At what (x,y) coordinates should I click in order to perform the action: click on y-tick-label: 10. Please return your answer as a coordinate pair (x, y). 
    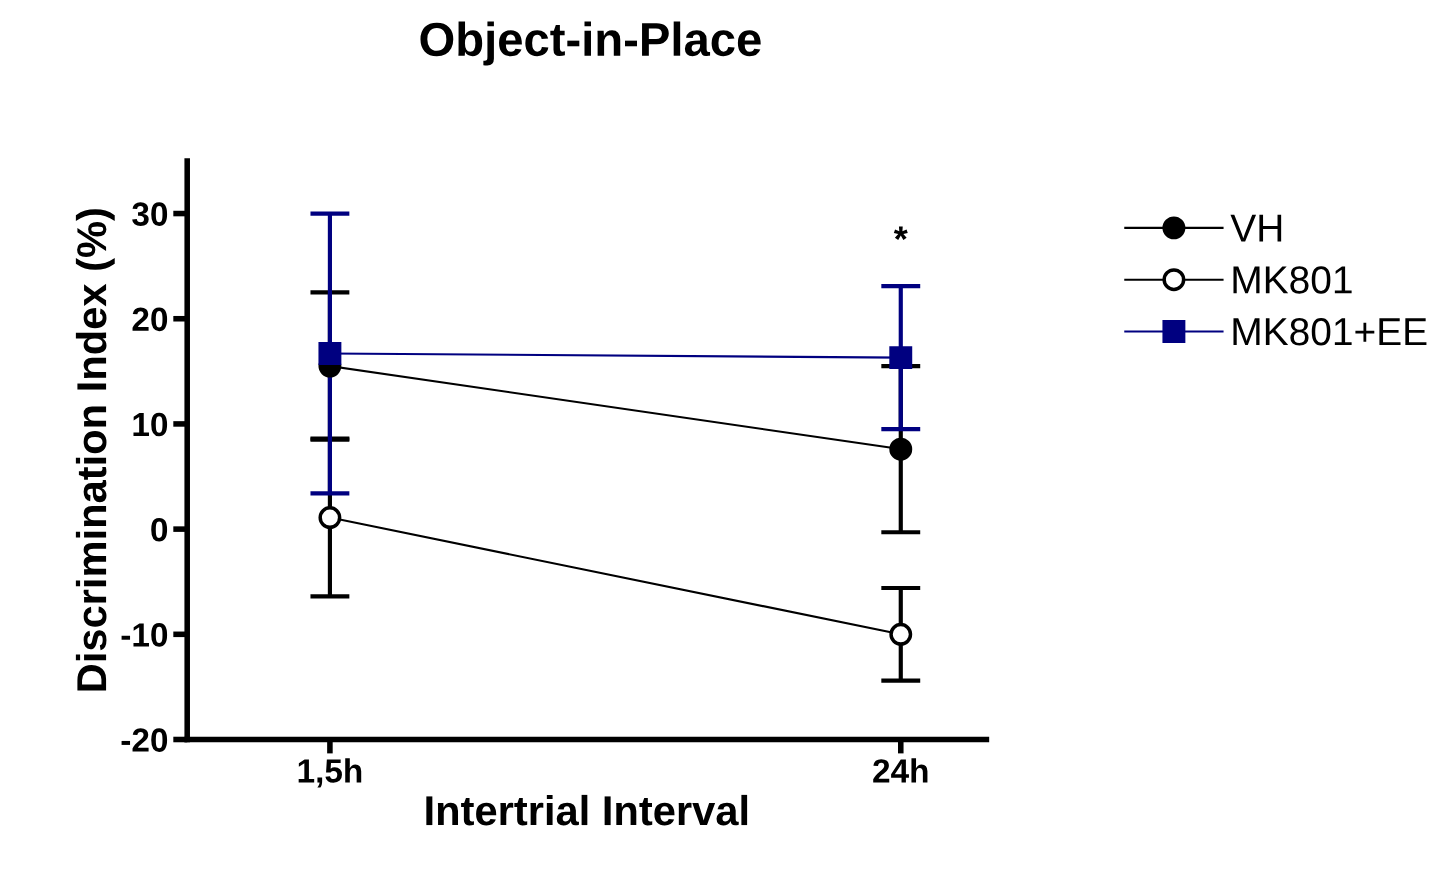
    Looking at the image, I should click on (150, 424).